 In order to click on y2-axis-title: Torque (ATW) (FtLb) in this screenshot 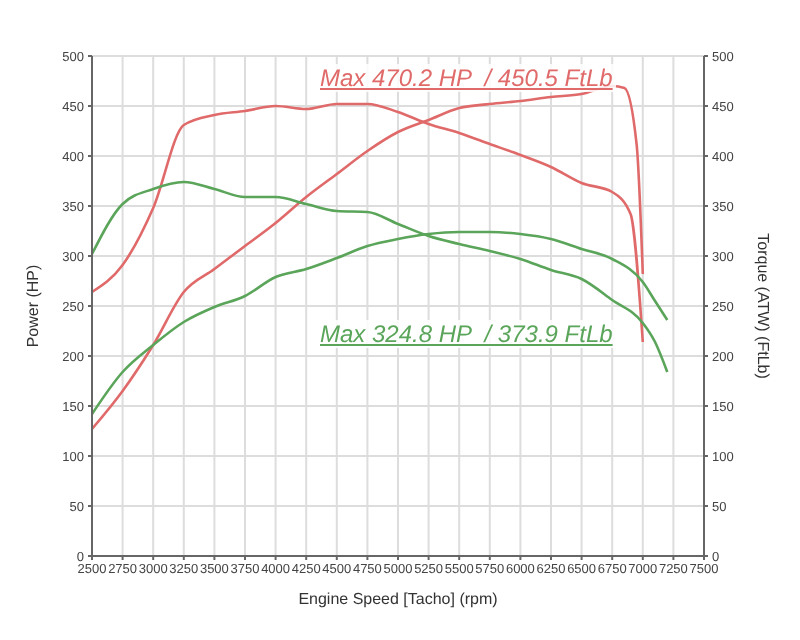, I will do `click(763, 306)`.